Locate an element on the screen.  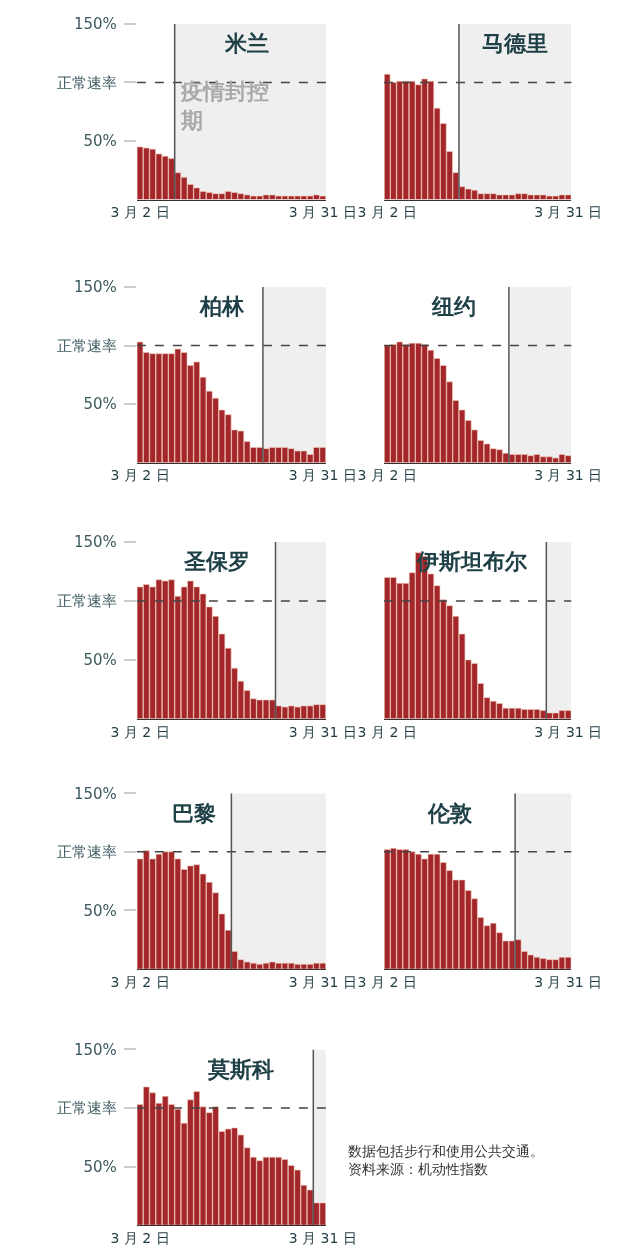
chart-title: 纽约 is located at coordinates (453, 306).